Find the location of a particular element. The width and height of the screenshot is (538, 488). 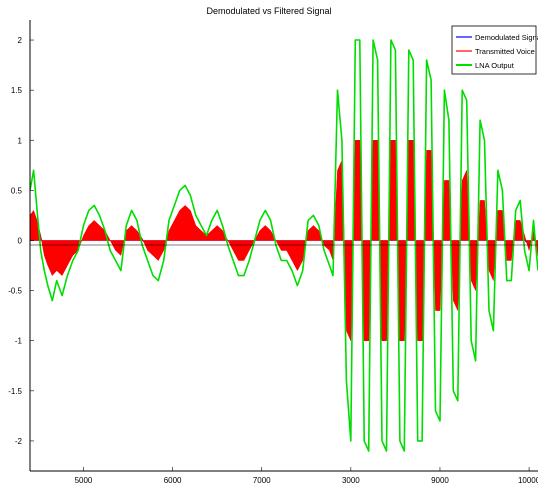

y-tick-label: 1.5 is located at coordinates (17, 90).